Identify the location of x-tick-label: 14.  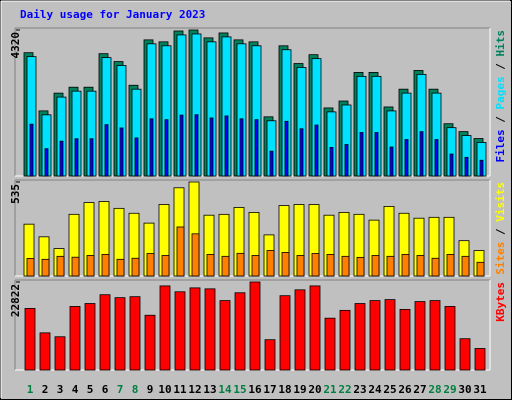
(225, 389).